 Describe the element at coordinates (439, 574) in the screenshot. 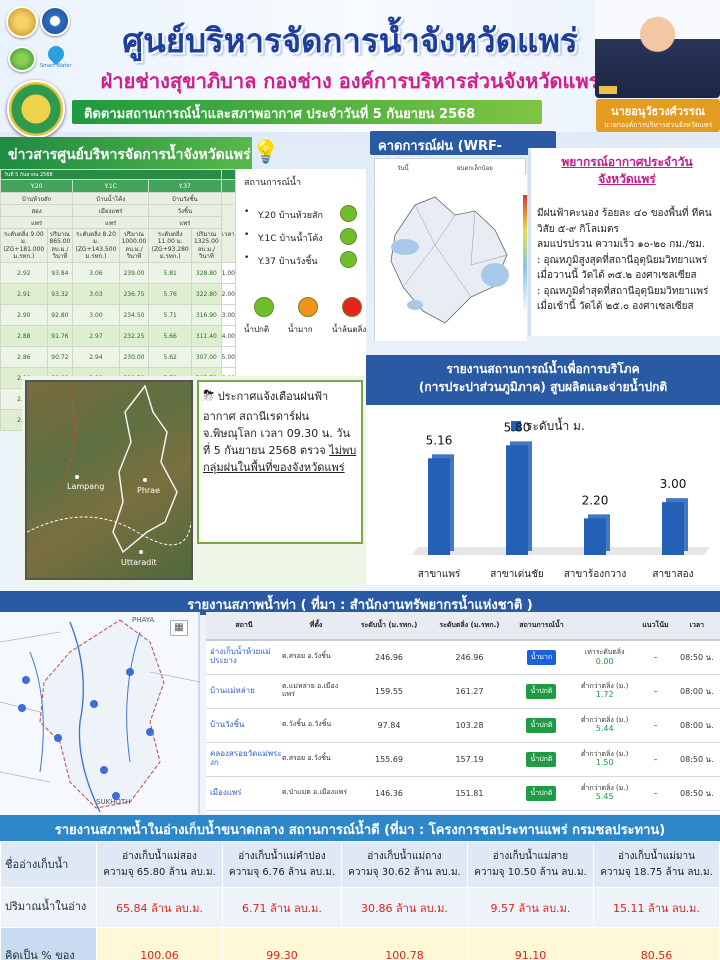

I see `bar-category-label: สาขาแพร่` at that location.